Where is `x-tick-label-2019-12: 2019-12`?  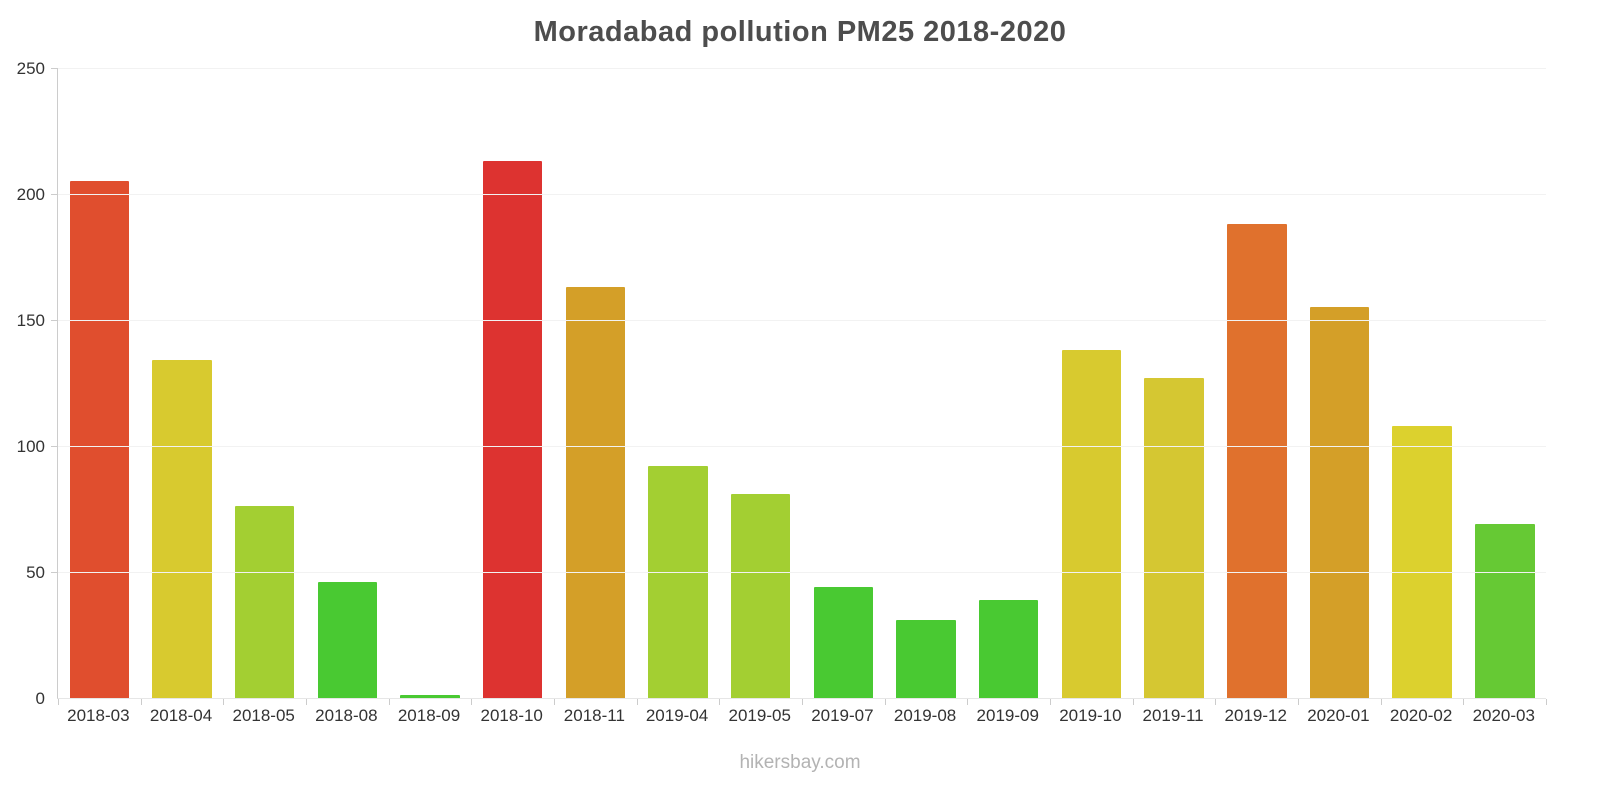
x-tick-label-2019-12: 2019-12 is located at coordinates (1255, 715).